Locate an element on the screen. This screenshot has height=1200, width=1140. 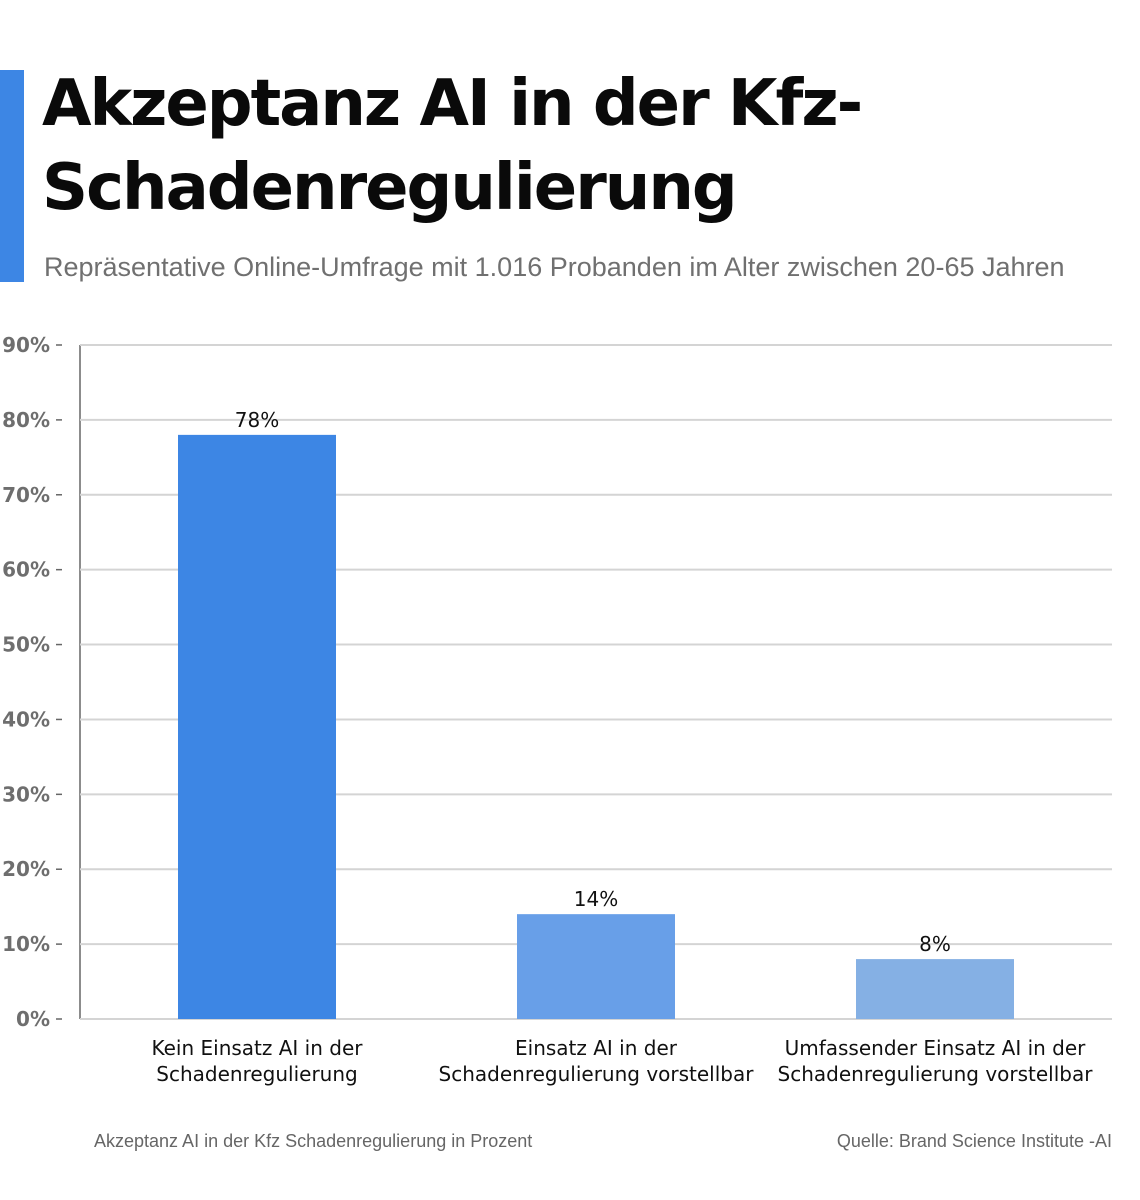
y-tick-label: 50% is located at coordinates (26, 645).